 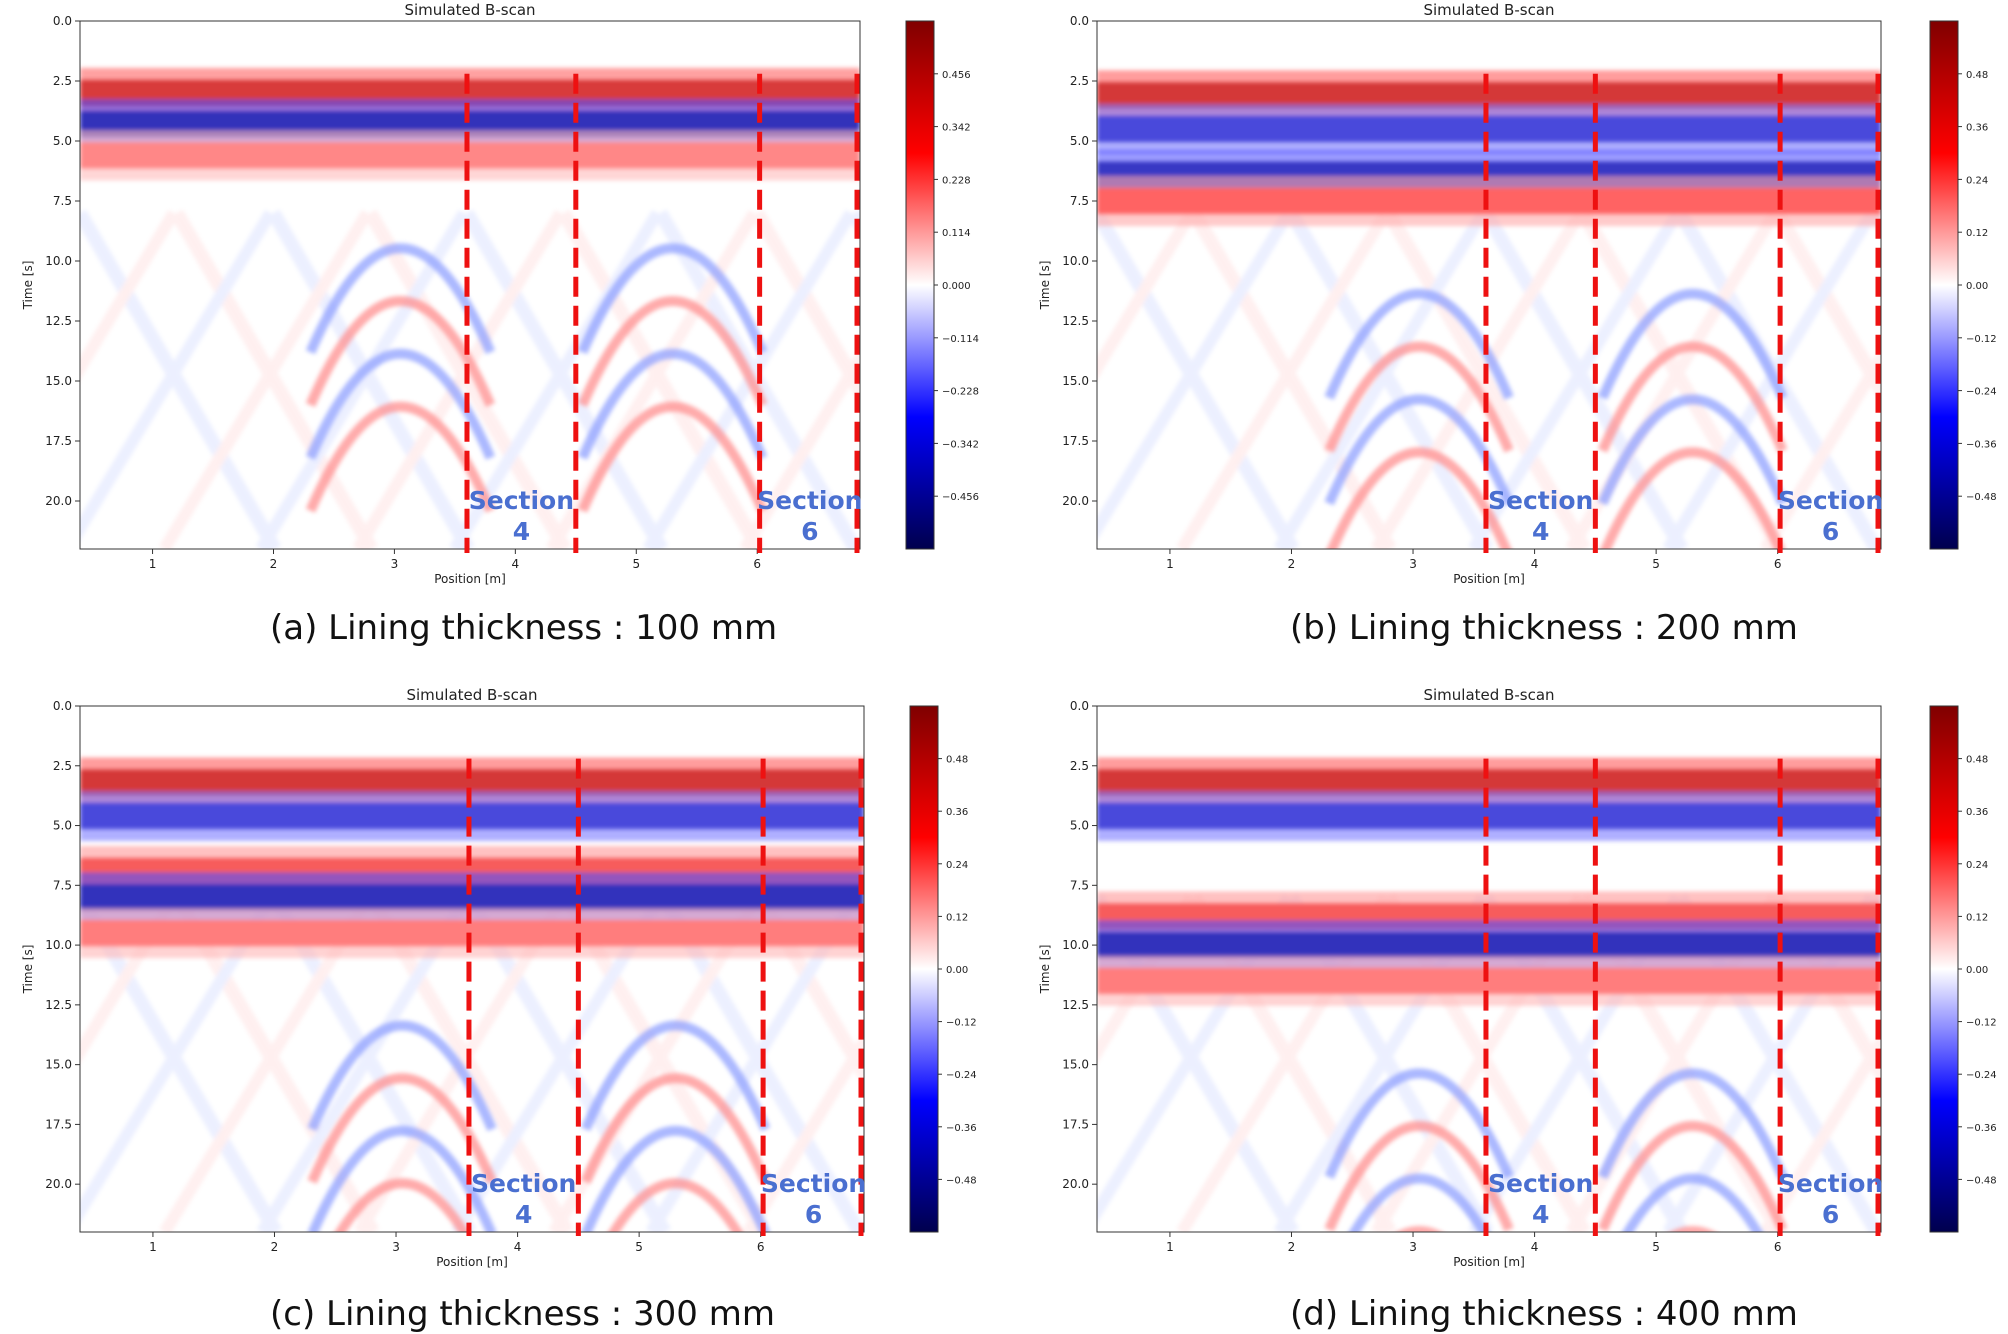 What do you see at coordinates (956, 180) in the screenshot?
I see `colorbar-tick-label: 0.228` at bounding box center [956, 180].